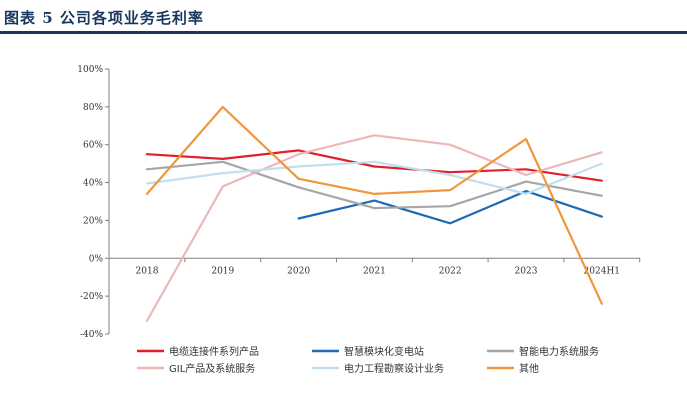  I want to click on x-tick-label: 2019, so click(222, 271).